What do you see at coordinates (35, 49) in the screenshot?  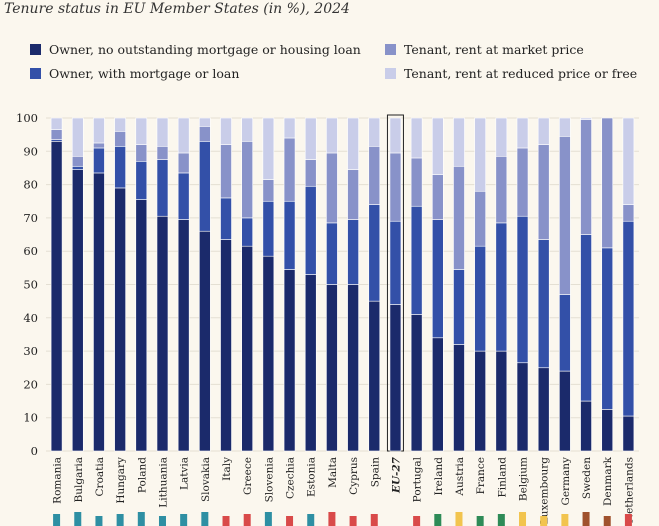 I see `legend-swatch-owner-no-mortgage` at bounding box center [35, 49].